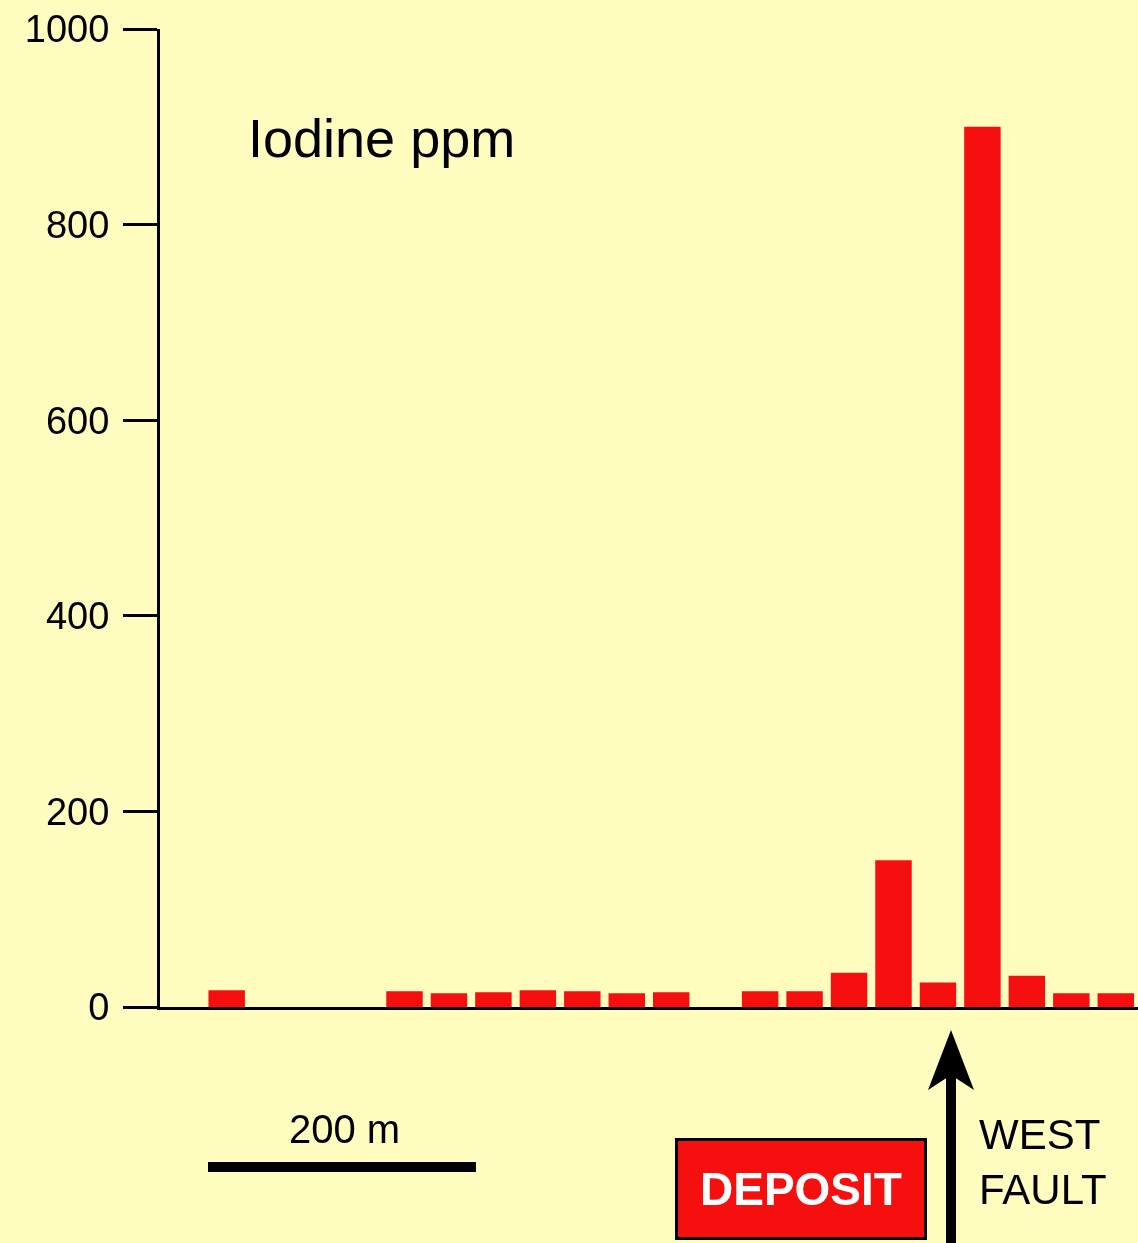  Describe the element at coordinates (1043, 1162) in the screenshot. I see `text: WEST FAULT` at that location.